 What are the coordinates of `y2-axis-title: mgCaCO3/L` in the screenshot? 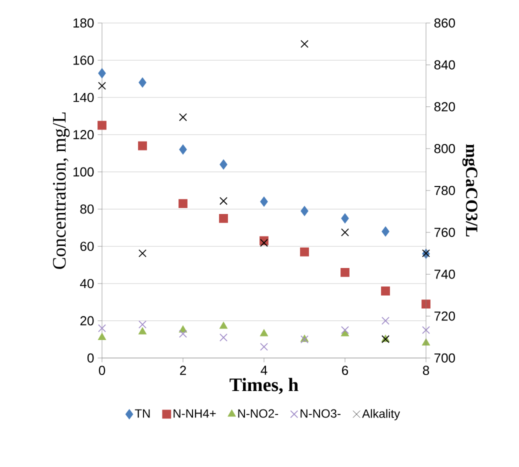 It's located at (470, 190).